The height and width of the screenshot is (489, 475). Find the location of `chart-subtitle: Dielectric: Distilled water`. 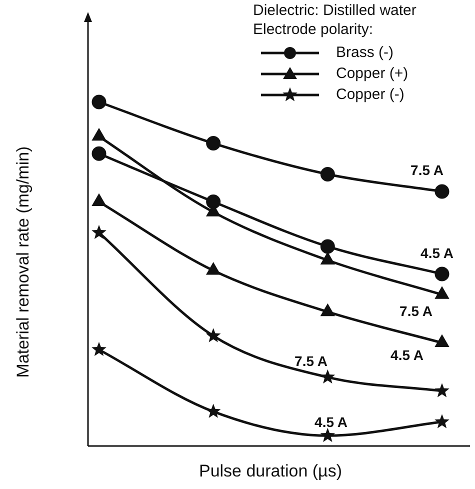

chart-subtitle: Dielectric: Distilled water is located at coordinates (334, 11).